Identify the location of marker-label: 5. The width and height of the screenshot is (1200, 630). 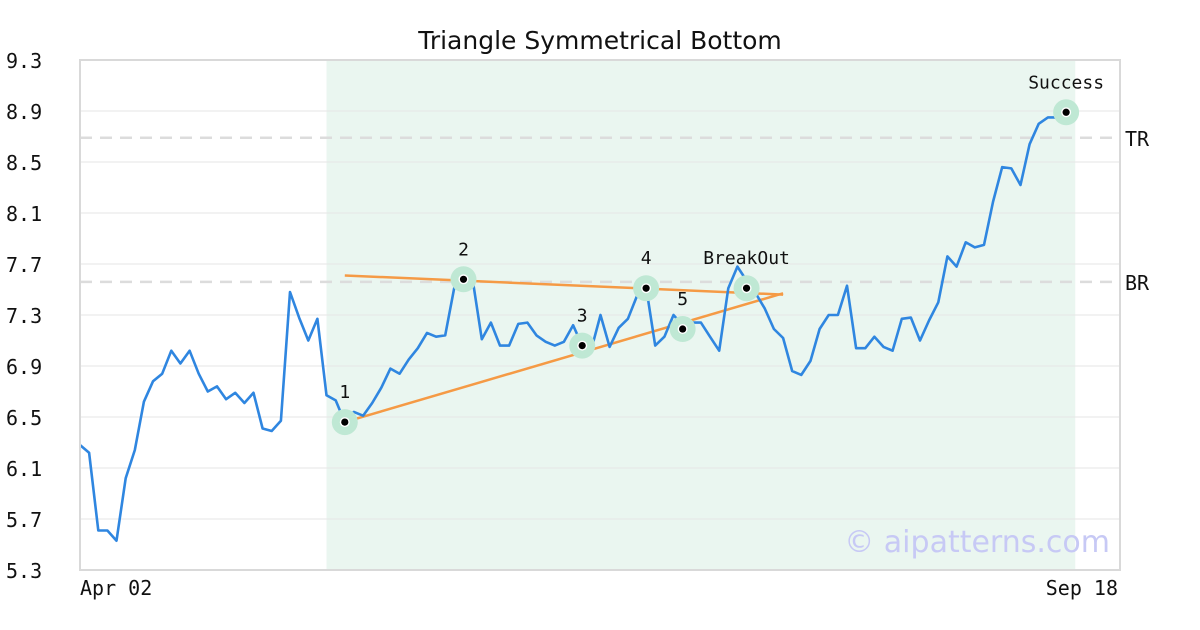
(682, 299).